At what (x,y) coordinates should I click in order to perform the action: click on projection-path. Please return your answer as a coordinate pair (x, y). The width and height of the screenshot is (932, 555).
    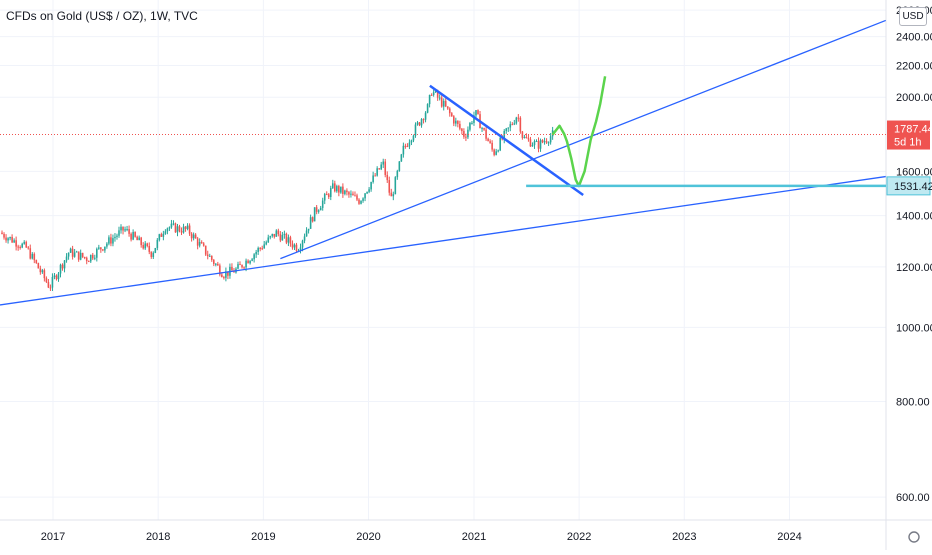
    Looking at the image, I should click on (579, 132).